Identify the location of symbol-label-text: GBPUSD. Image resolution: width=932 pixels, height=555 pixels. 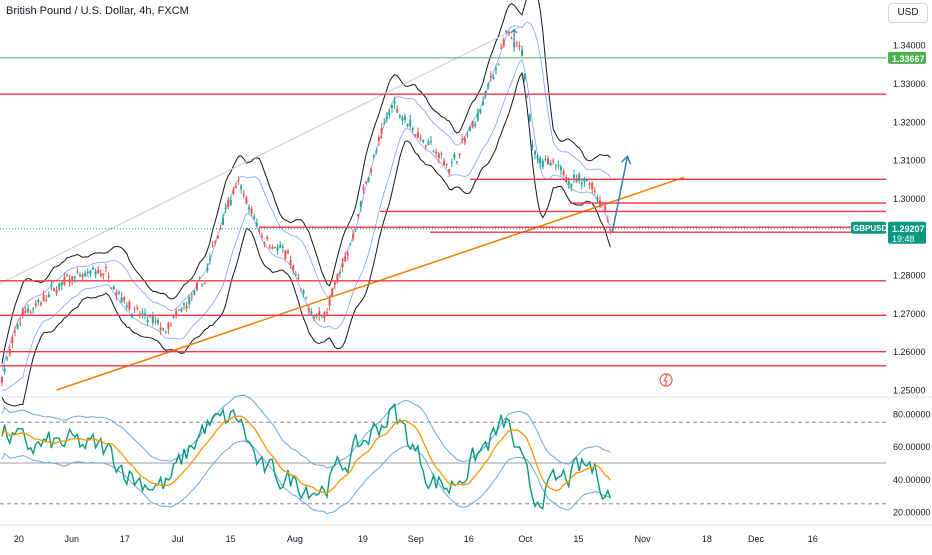
(870, 228).